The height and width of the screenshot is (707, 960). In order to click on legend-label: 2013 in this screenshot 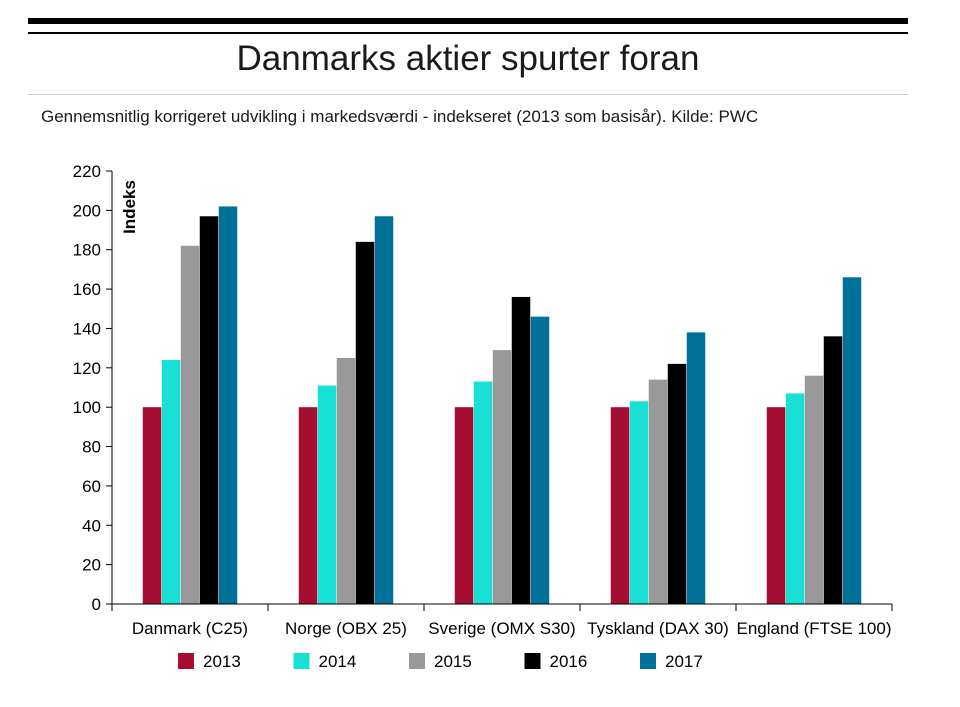, I will do `click(222, 661)`.